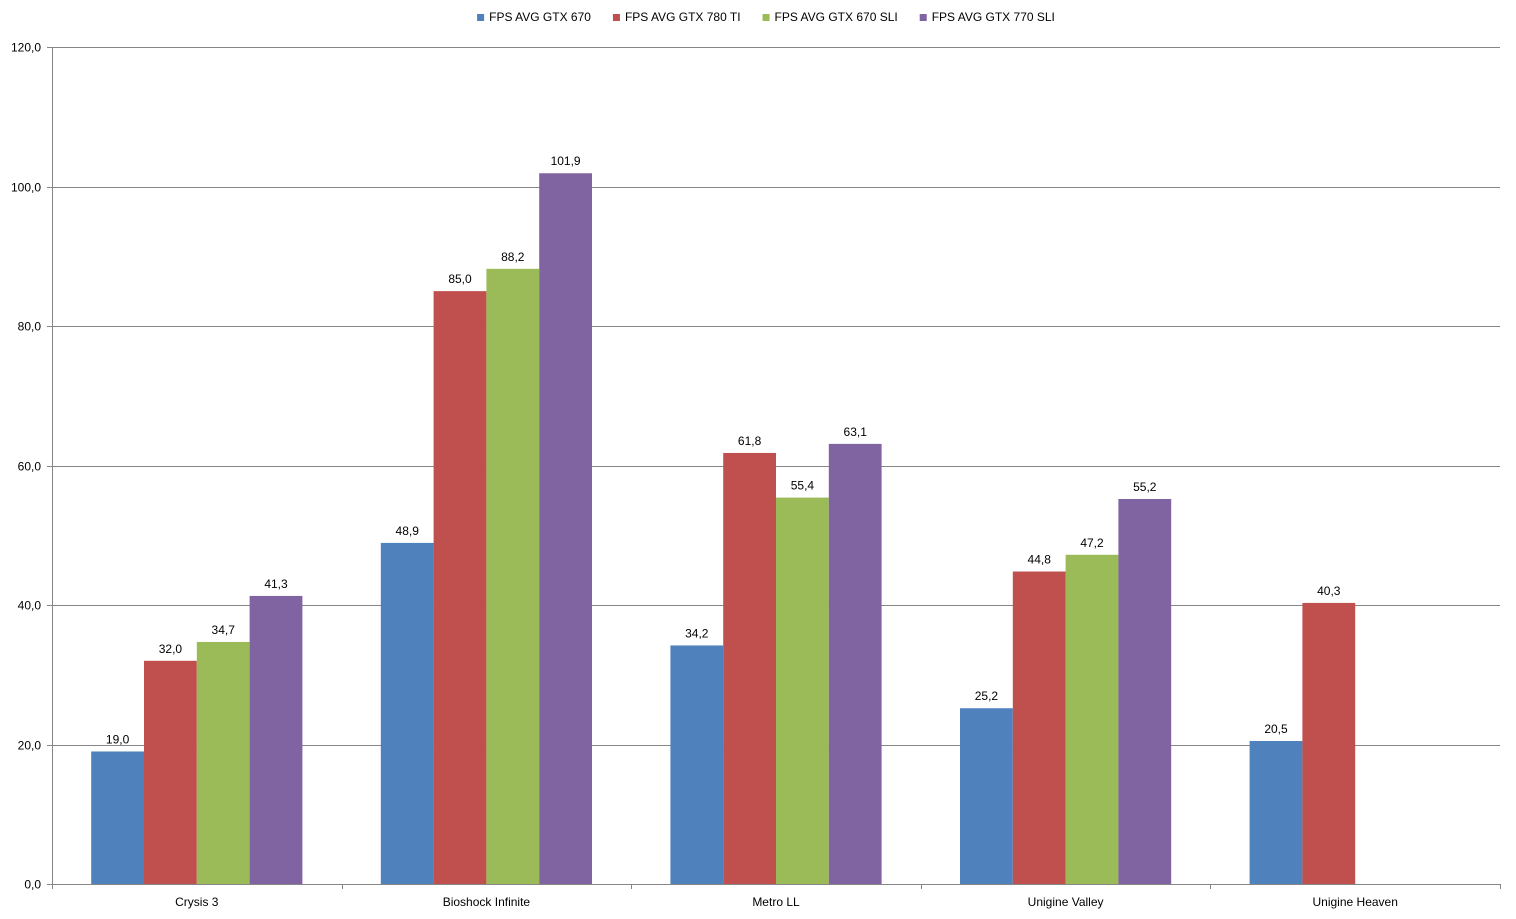 This screenshot has width=1516, height=919. I want to click on y-tick-label: 20,0, so click(30, 746).